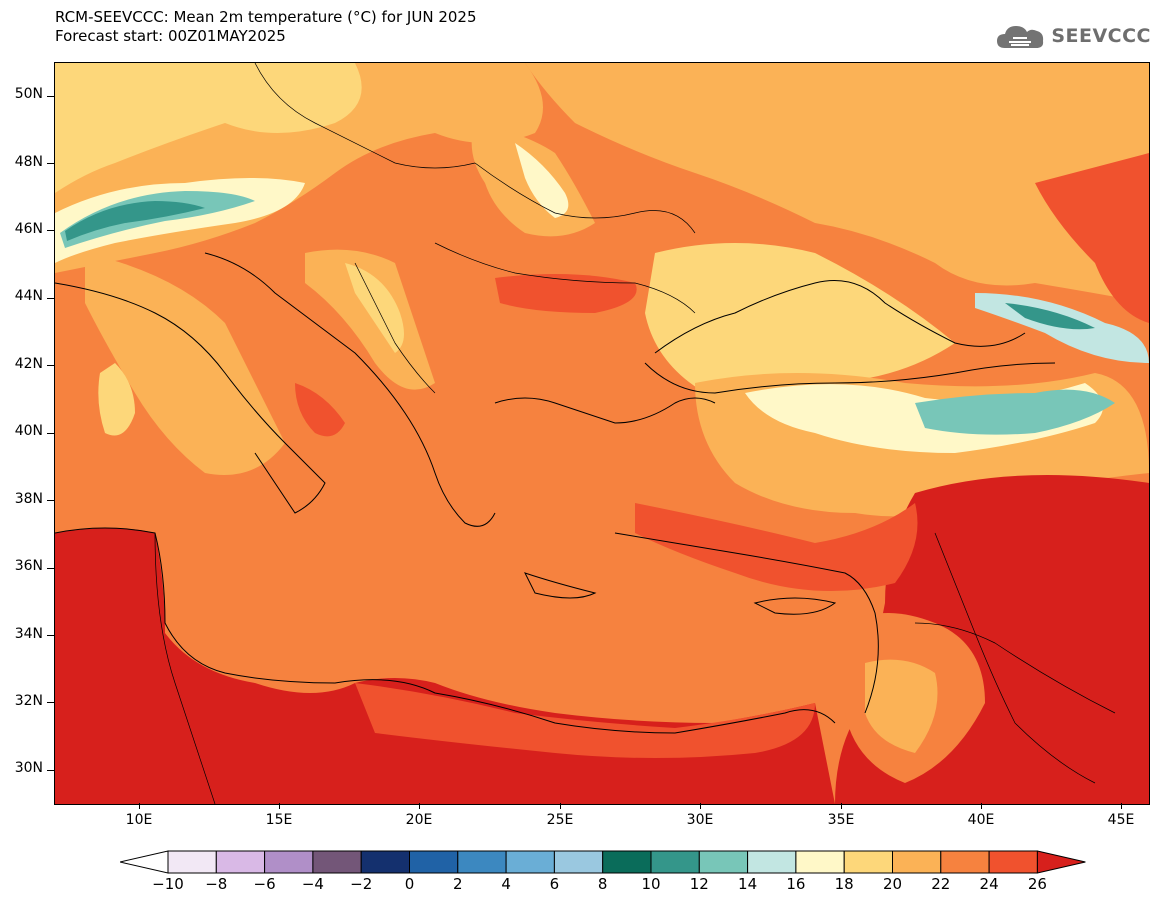 This screenshot has height=907, width=1165. What do you see at coordinates (458, 884) in the screenshot?
I see `colorbar-tick-label: 2` at bounding box center [458, 884].